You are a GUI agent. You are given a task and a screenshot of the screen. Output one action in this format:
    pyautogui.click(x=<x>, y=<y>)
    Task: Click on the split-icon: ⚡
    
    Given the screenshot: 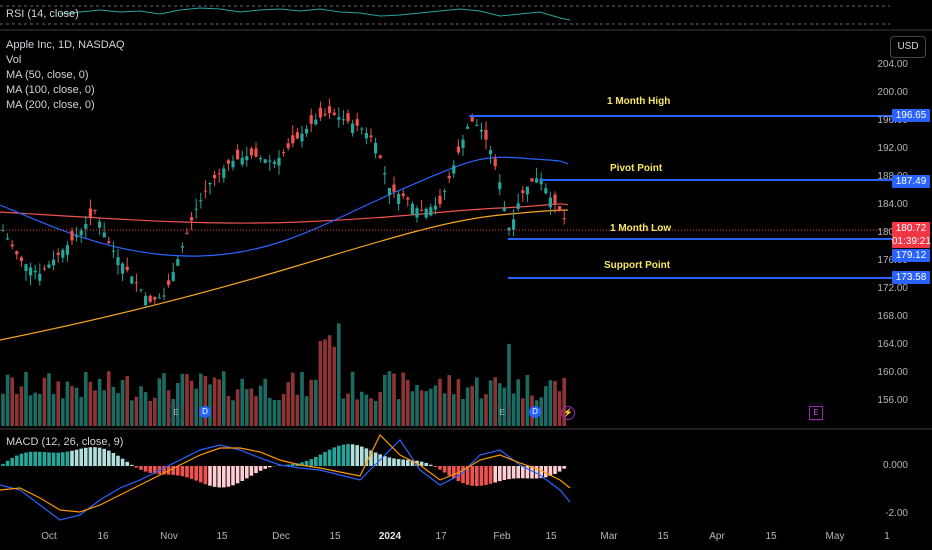 What is the action you would take?
    pyautogui.click(x=568, y=413)
    